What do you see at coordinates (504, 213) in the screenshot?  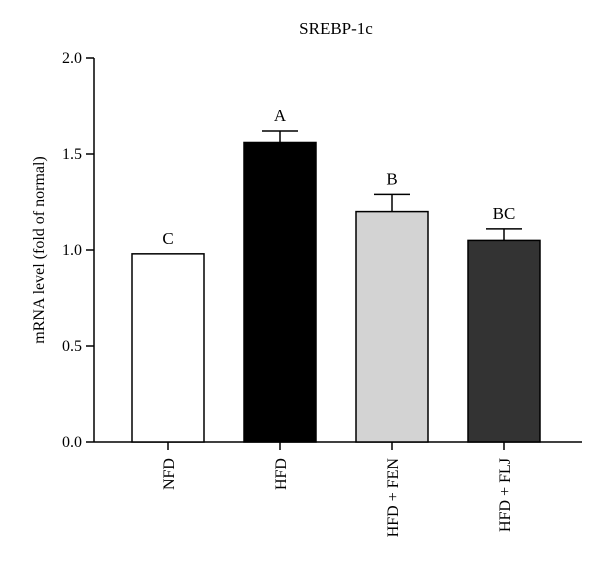 I see `significance-label: BC` at bounding box center [504, 213].